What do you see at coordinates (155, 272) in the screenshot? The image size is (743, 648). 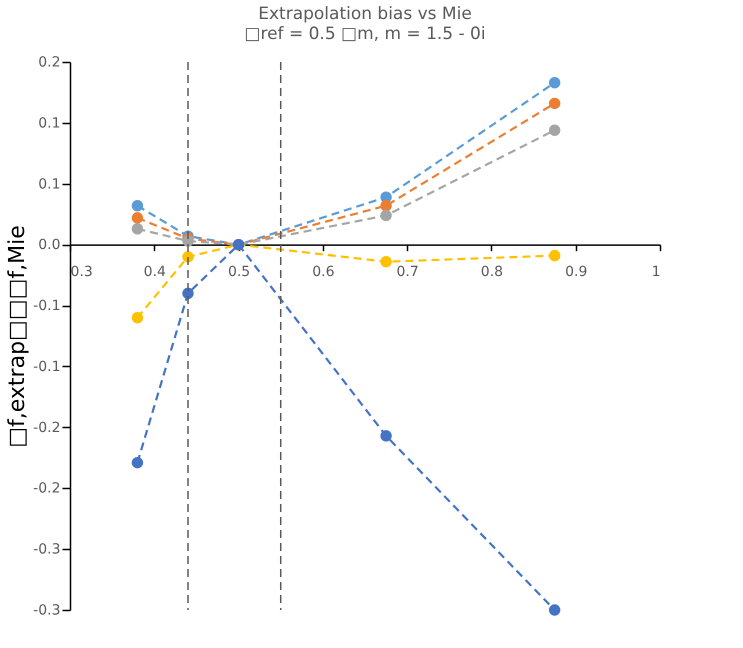 I see `x-tick-label: 0.4` at bounding box center [155, 272].